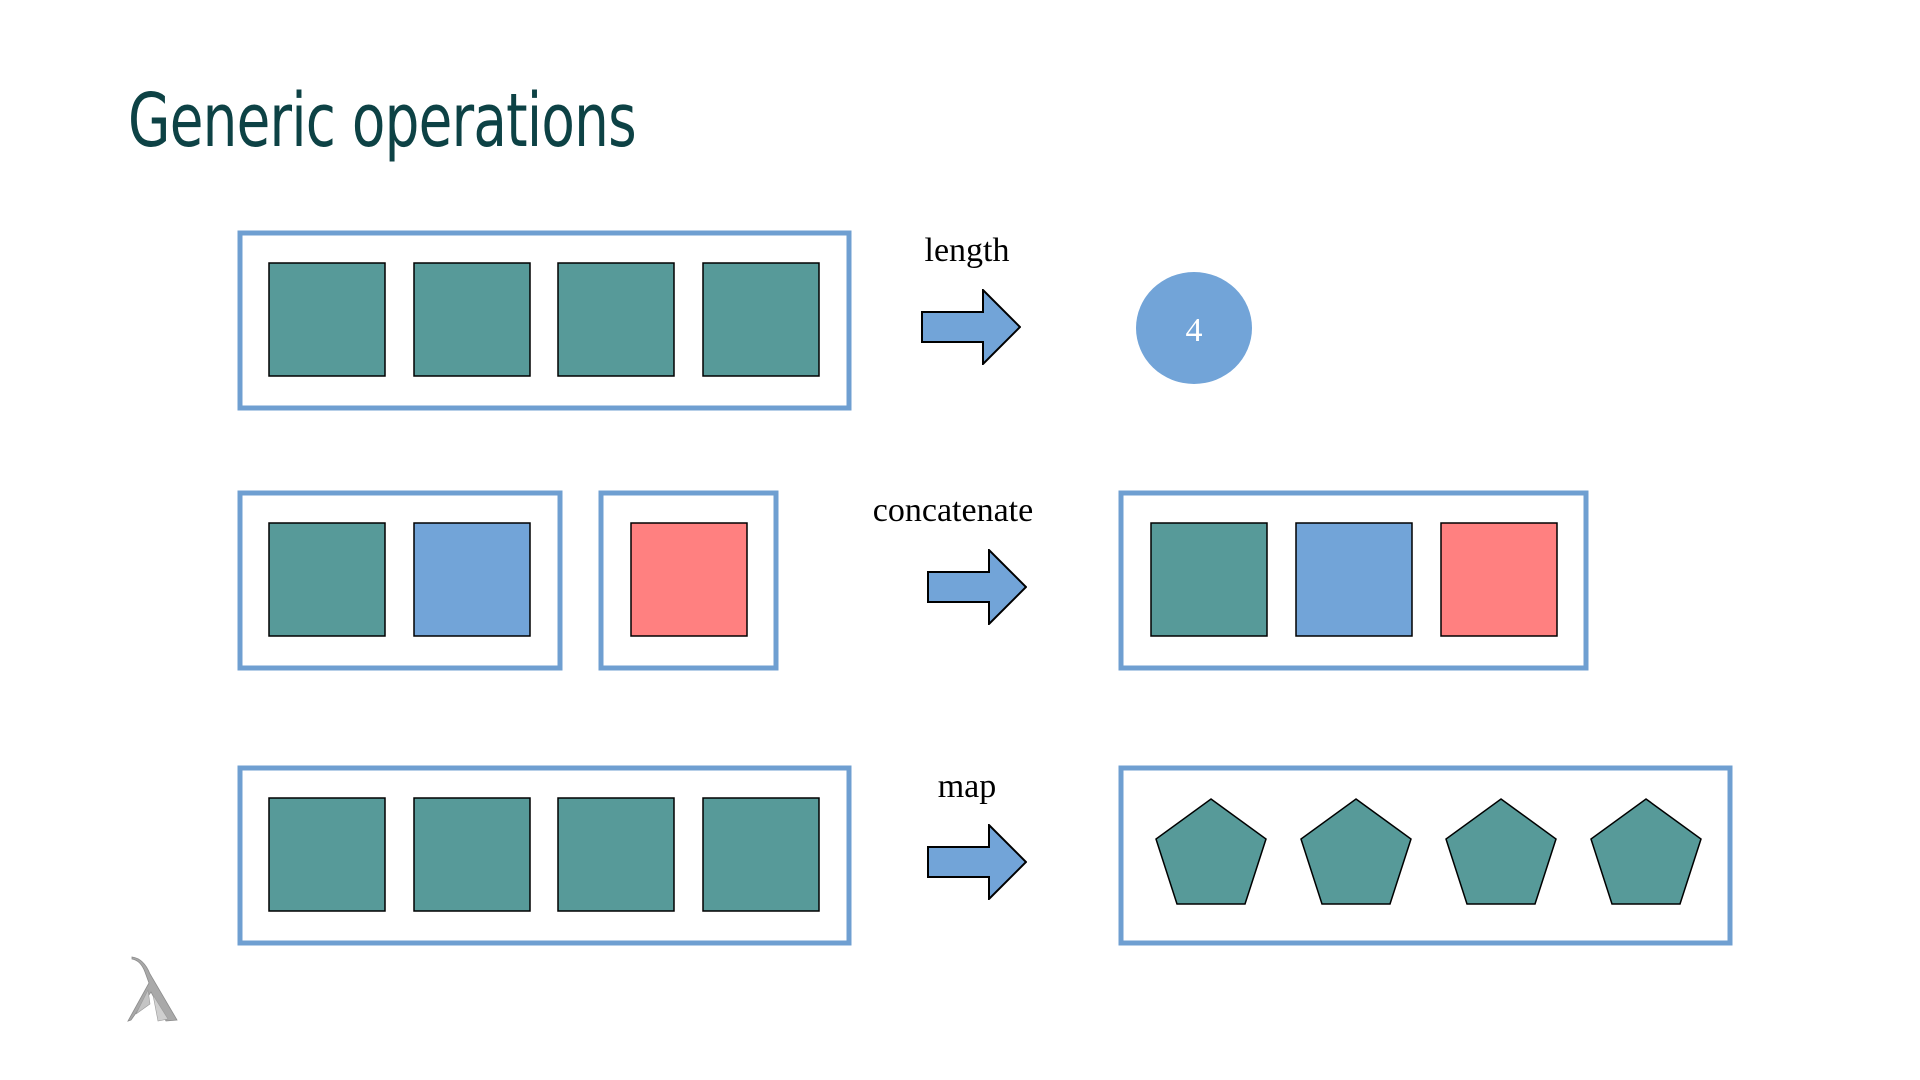  Describe the element at coordinates (544, 855) in the screenshot. I see `map-input-list` at that location.